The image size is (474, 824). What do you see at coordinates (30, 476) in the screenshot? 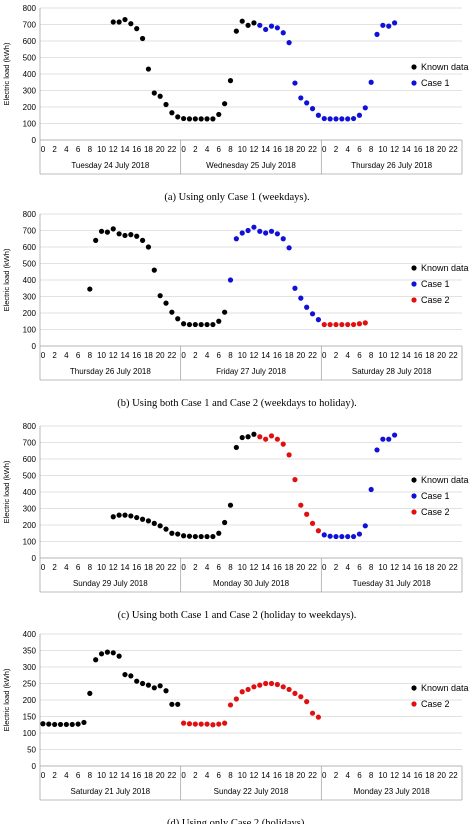
I see `y-tick-label: 500` at bounding box center [30, 476].